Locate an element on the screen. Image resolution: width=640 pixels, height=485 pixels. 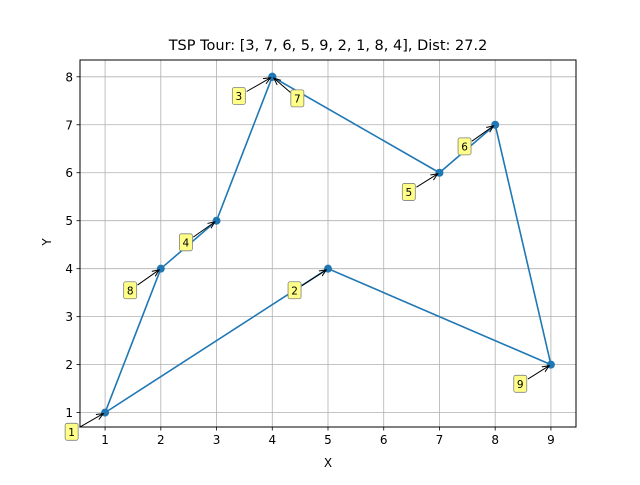
x-tick-label: 2 is located at coordinates (161, 440).